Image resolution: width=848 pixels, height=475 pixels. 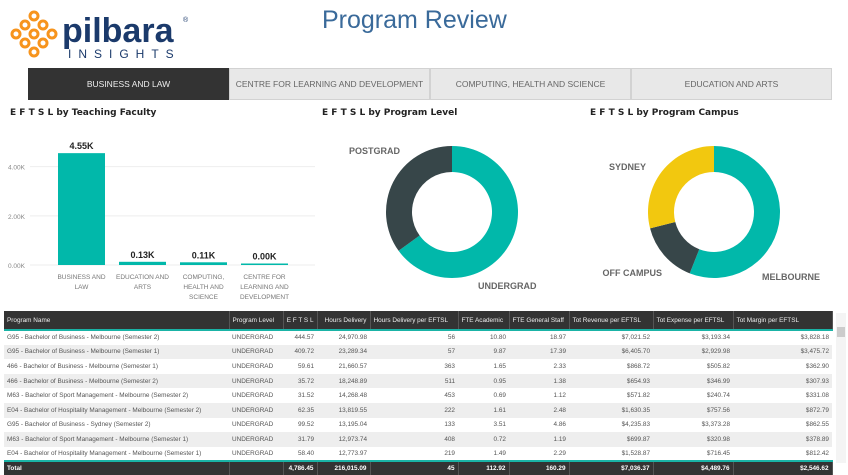 I want to click on column-header: Tot Expense per EFTSL, so click(x=693, y=321).